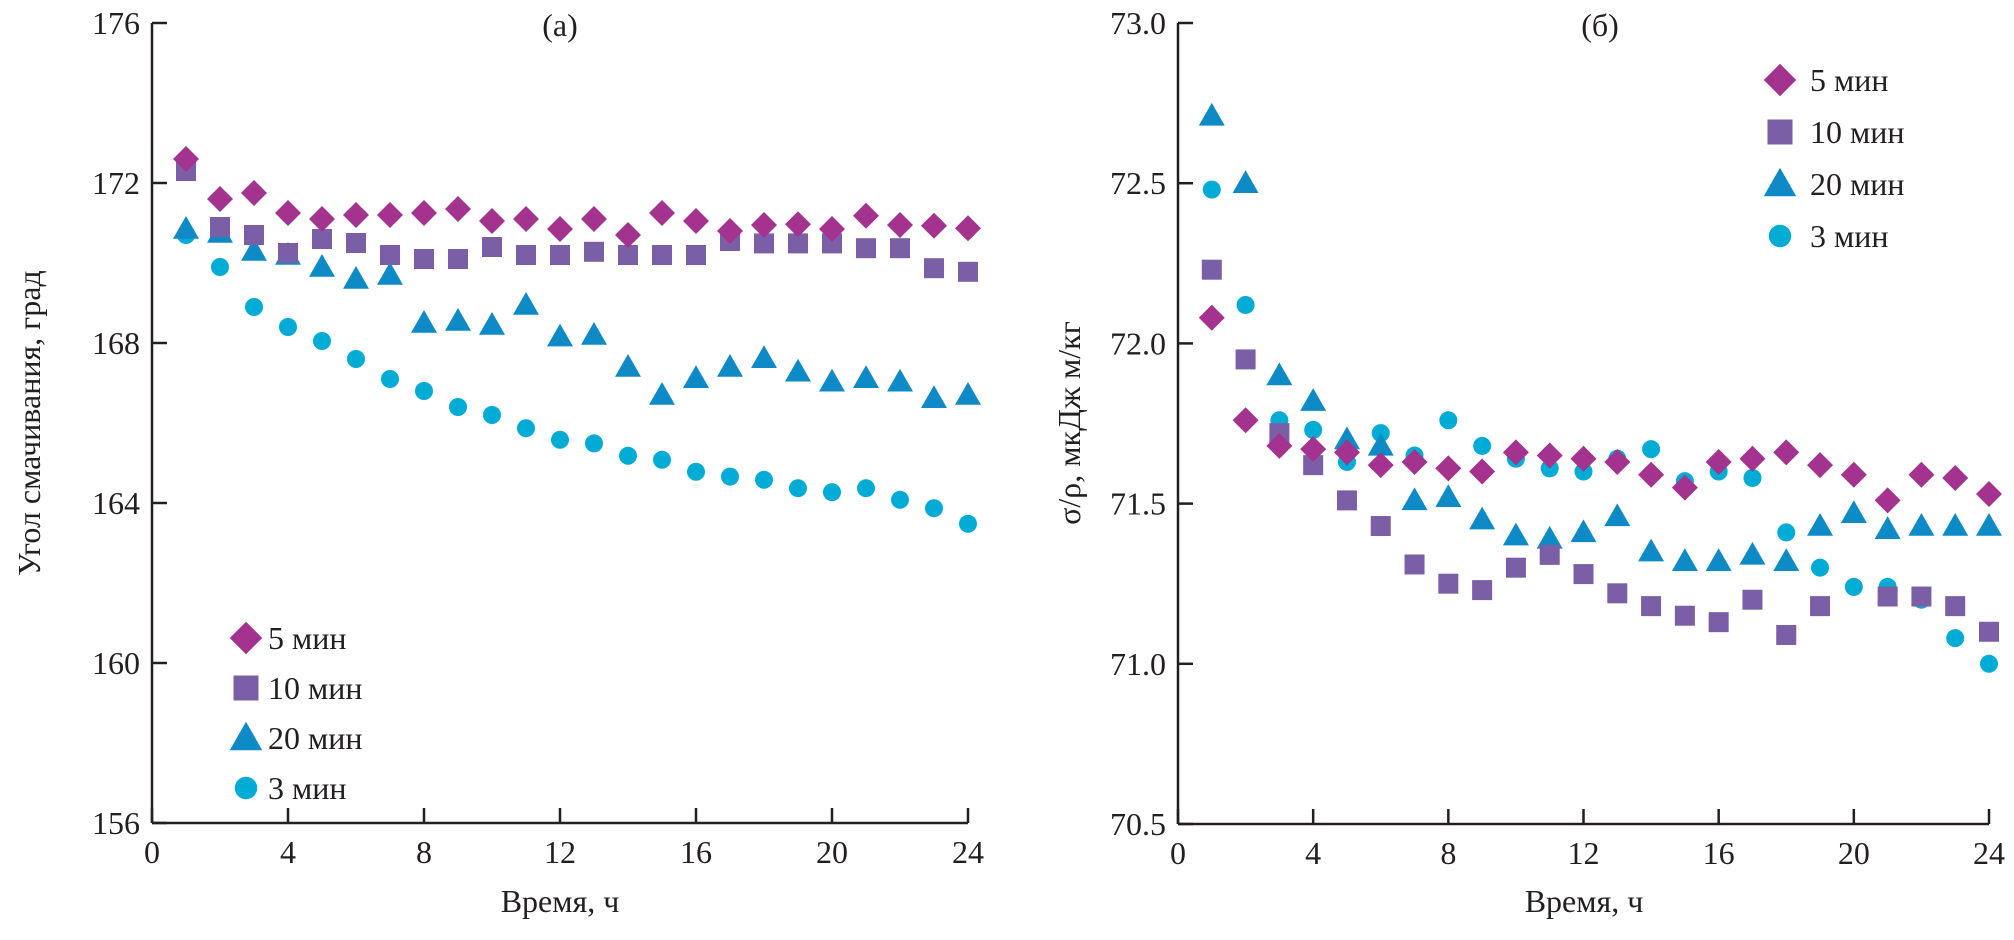 The width and height of the screenshot is (2014, 940). What do you see at coordinates (560, 901) in the screenshot?
I see `x-axis-label-a: Время, ч` at bounding box center [560, 901].